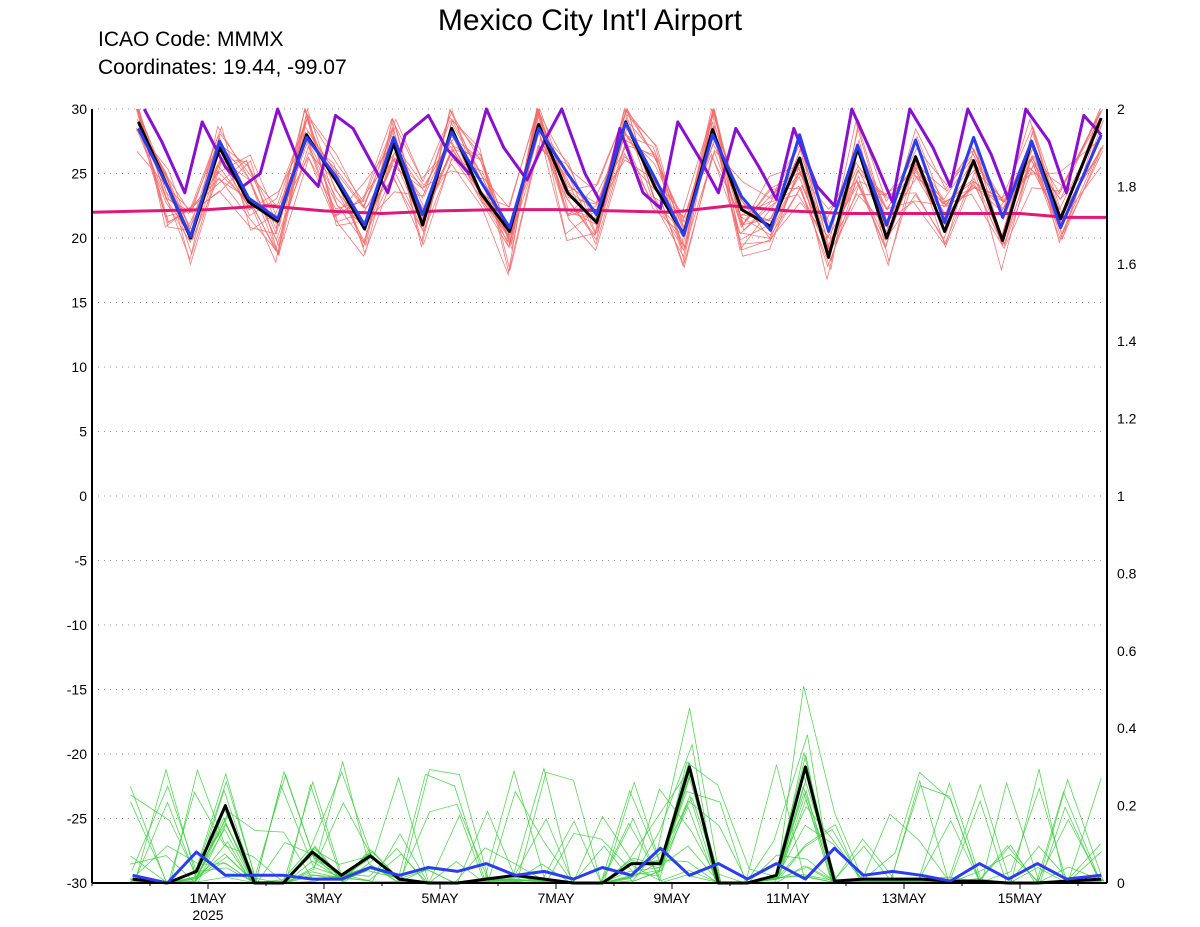 This screenshot has width=1200, height=927. I want to click on icao-code-label: ICAO Code: MMMX, so click(191, 39).